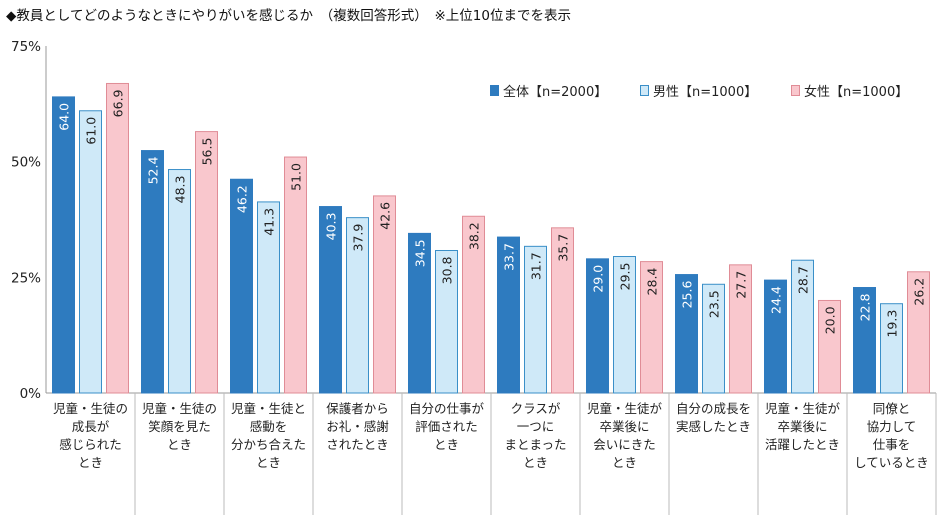  Describe the element at coordinates (90, 435) in the screenshot. I see `x-category-label: 児童・生徒の 成長が 感じられた とき` at that location.